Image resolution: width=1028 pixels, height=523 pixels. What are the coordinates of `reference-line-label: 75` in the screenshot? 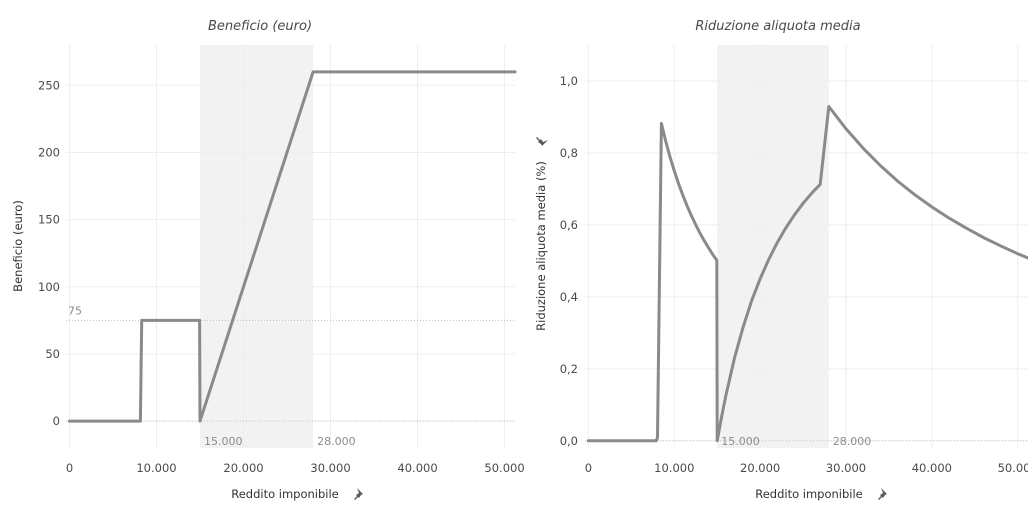 It's located at (75, 310).